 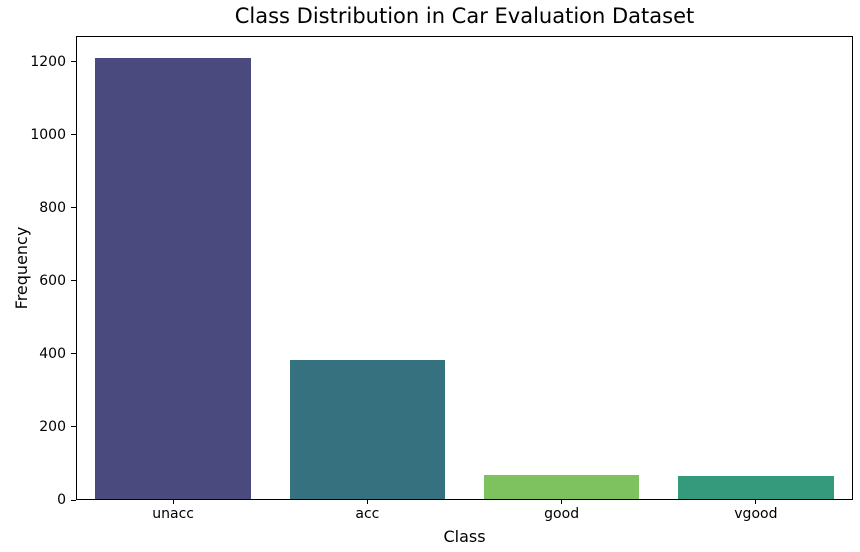 I want to click on y-tick-label: 200, so click(x=52, y=426).